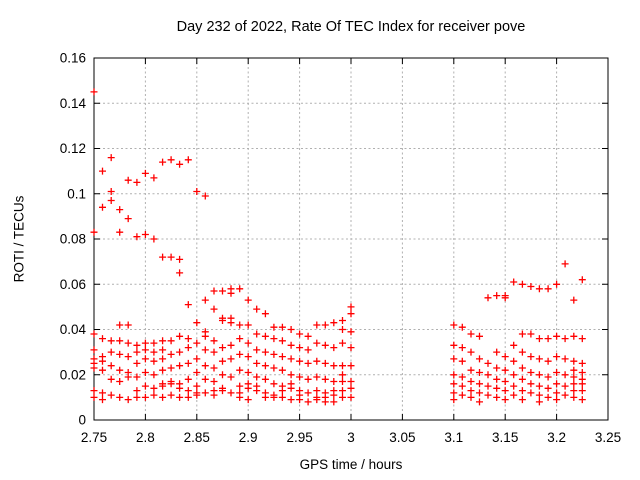 The width and height of the screenshot is (640, 480). I want to click on x-tick-label: 2.8, so click(145, 437).